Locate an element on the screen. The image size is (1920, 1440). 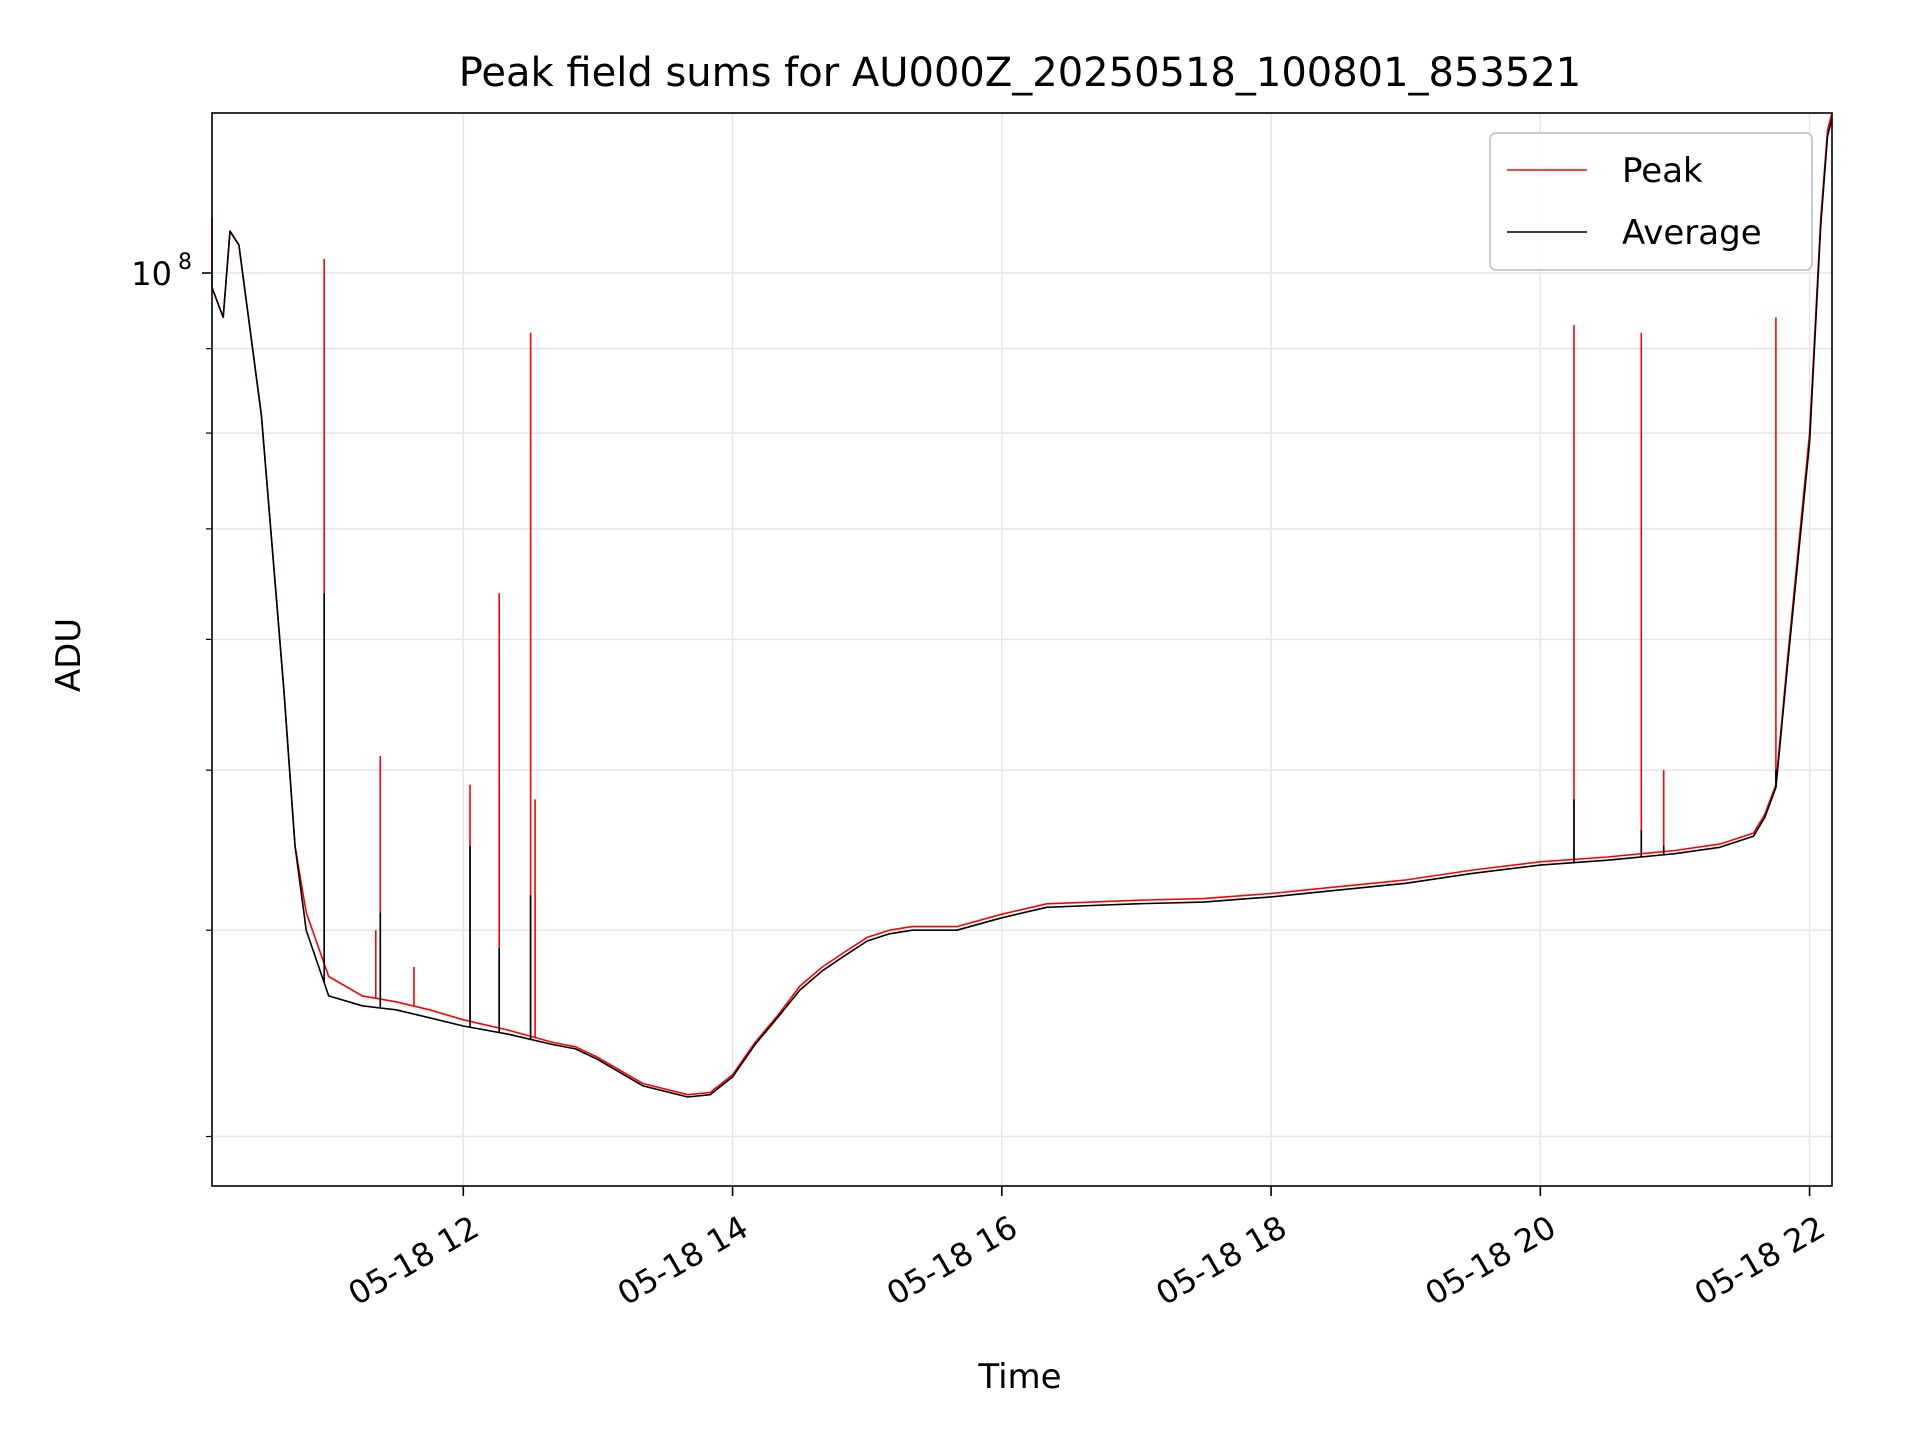
x-axis-label: Time is located at coordinates (1019, 1377).